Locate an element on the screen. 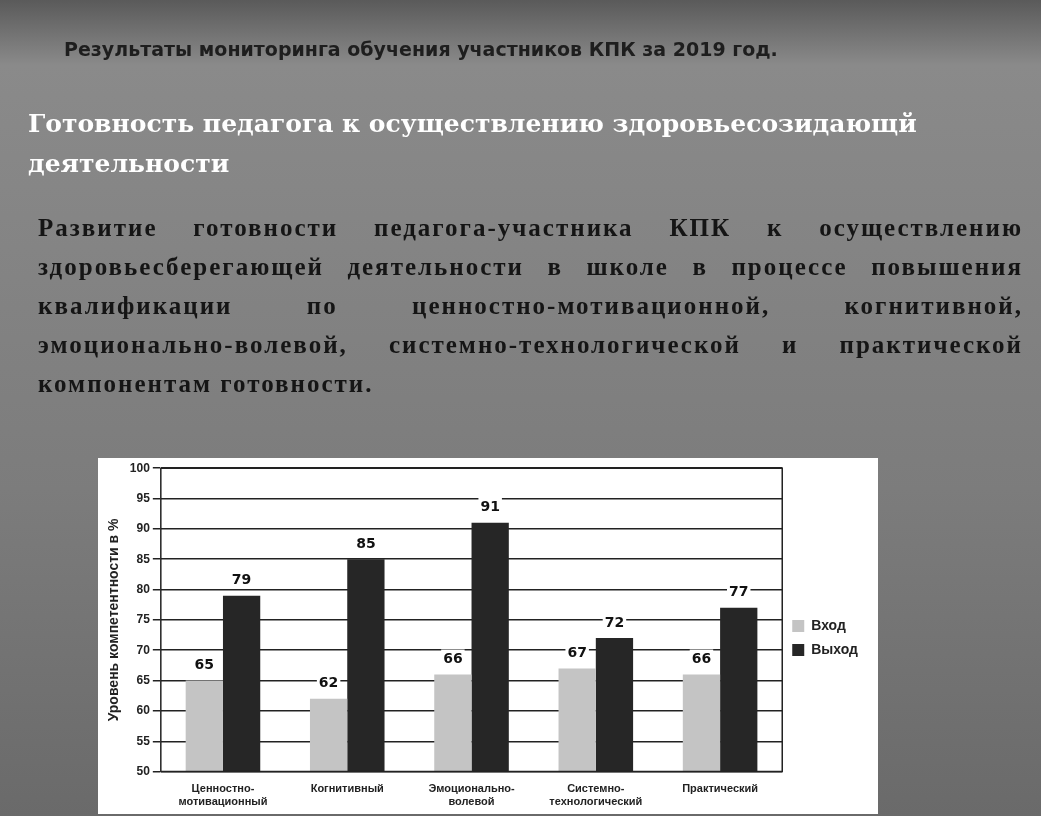 The height and width of the screenshot is (816, 1041). y-tick-label: 90 is located at coordinates (143, 528).